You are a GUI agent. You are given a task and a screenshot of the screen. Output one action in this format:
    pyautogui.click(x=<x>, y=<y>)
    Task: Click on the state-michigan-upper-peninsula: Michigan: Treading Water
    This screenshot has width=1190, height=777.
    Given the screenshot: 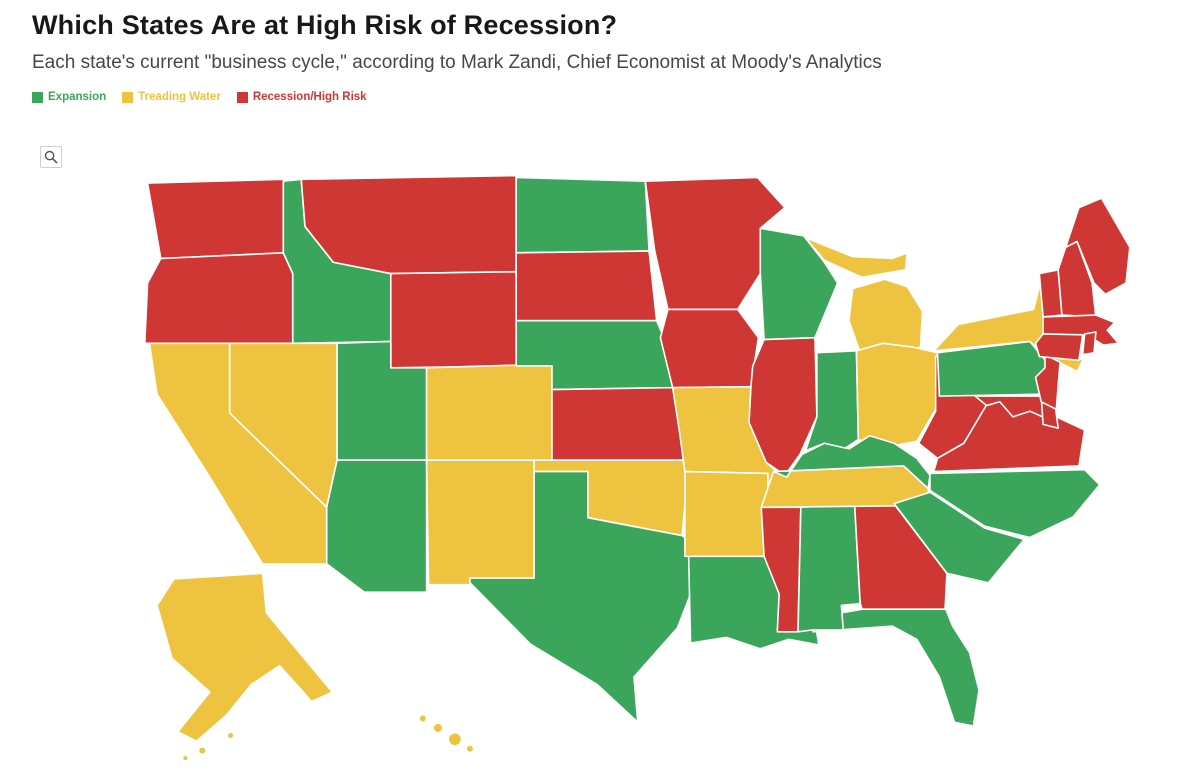 What is the action you would take?
    pyautogui.click(x=856, y=257)
    